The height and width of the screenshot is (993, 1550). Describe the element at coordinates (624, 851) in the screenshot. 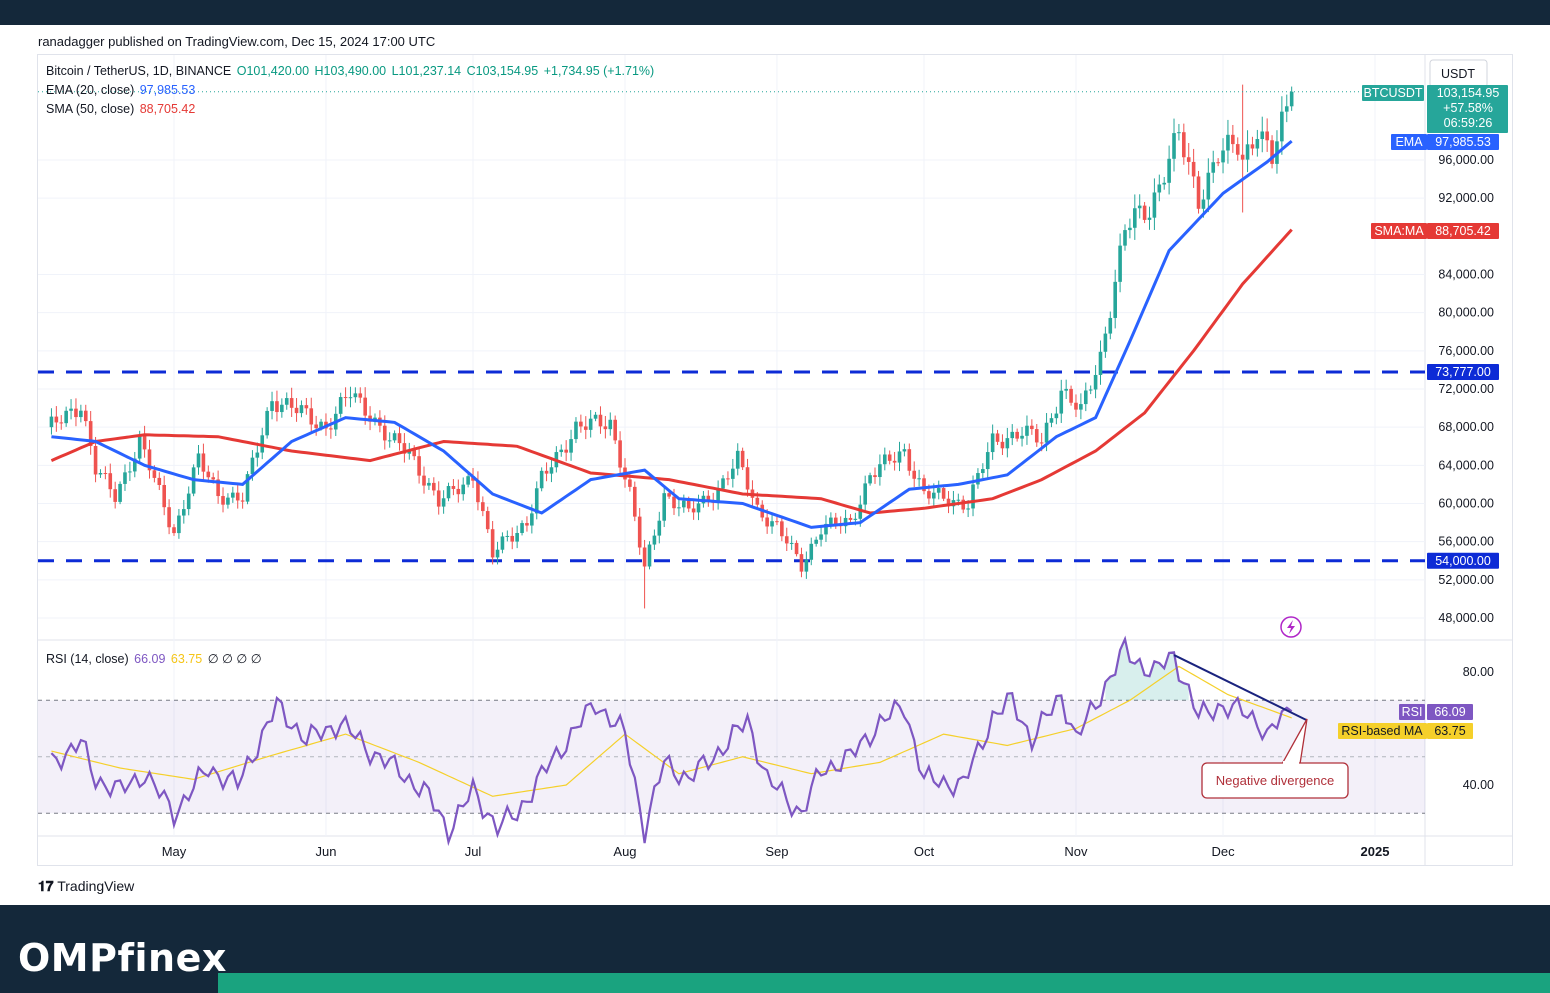

I see `time-tick-label: Aug` at that location.